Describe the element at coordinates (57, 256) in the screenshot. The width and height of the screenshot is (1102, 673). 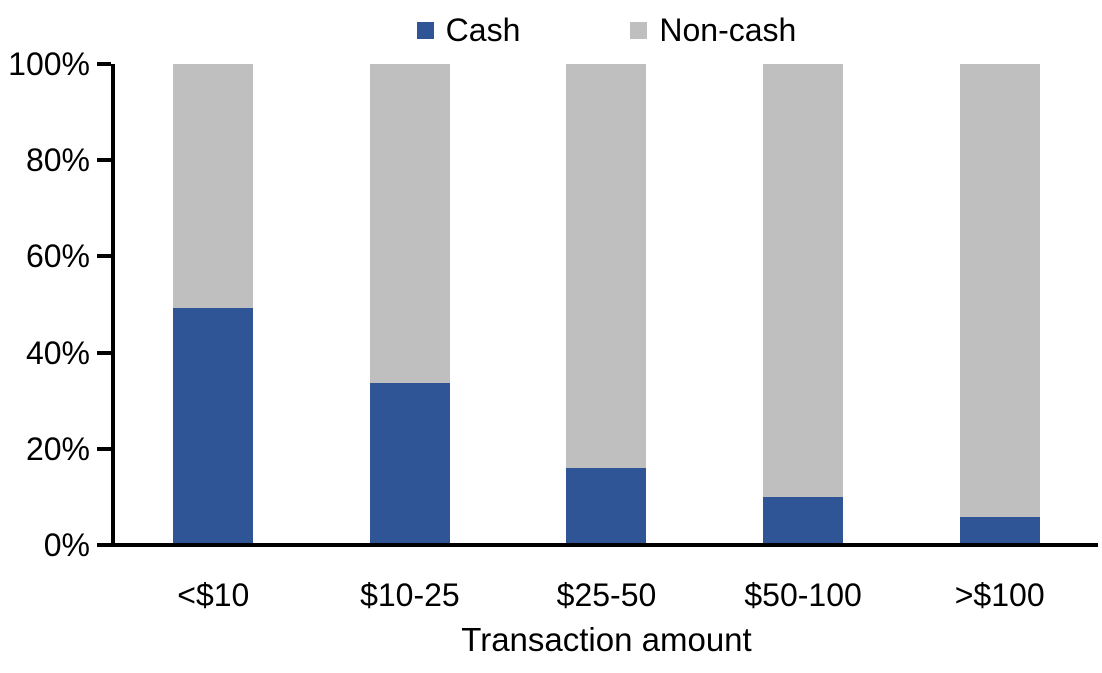
I see `y-tick-label-60pct: 60%` at that location.